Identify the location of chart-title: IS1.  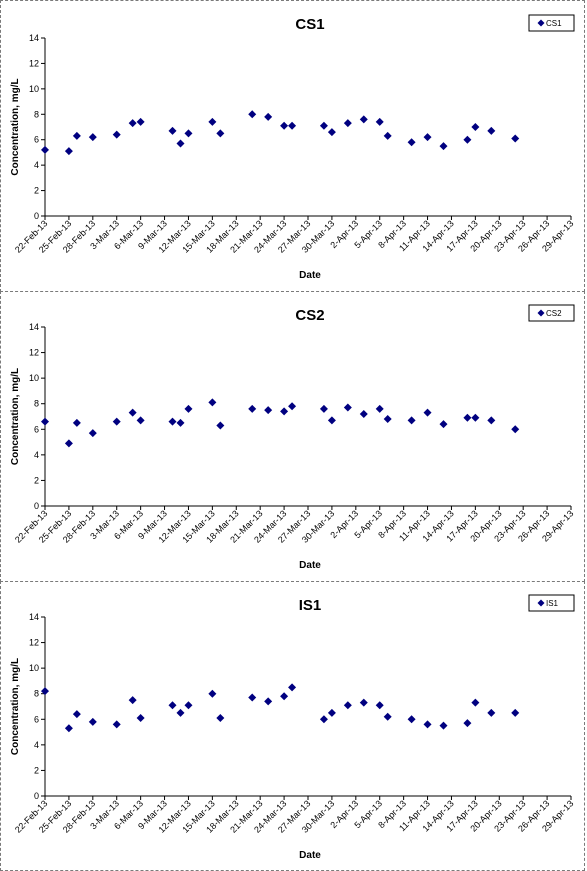
(310, 605).